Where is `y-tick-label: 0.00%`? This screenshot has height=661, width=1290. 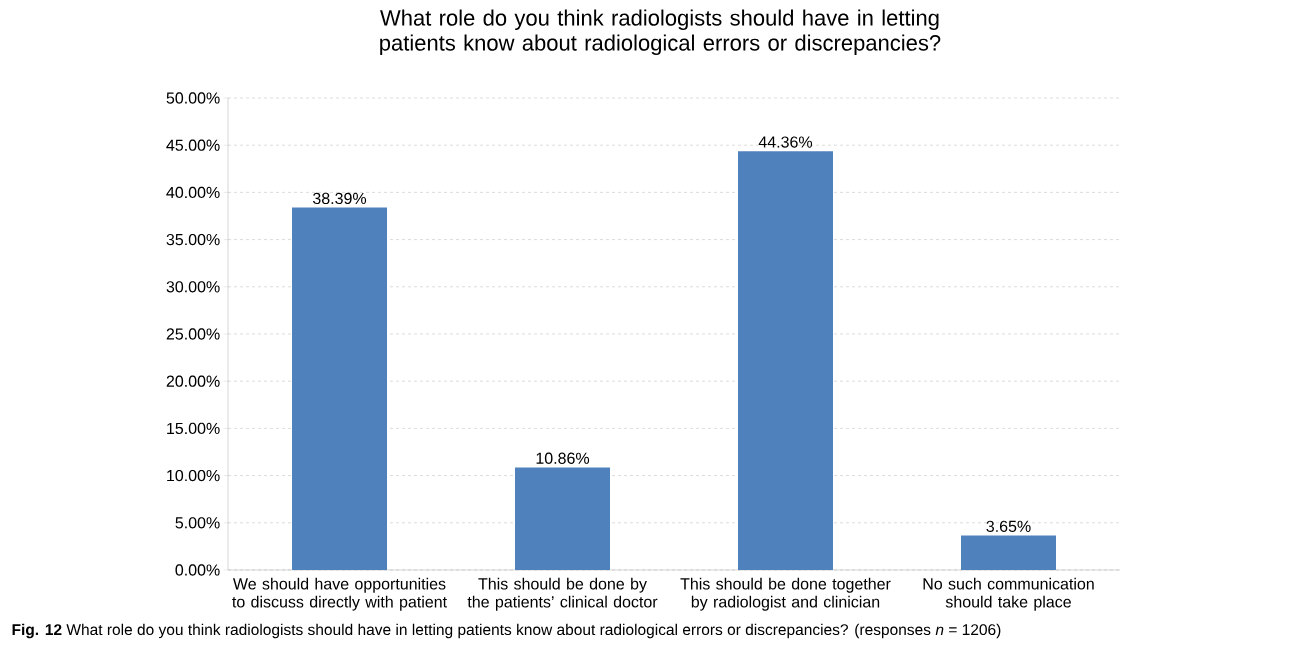
y-tick-label: 0.00% is located at coordinates (197, 570).